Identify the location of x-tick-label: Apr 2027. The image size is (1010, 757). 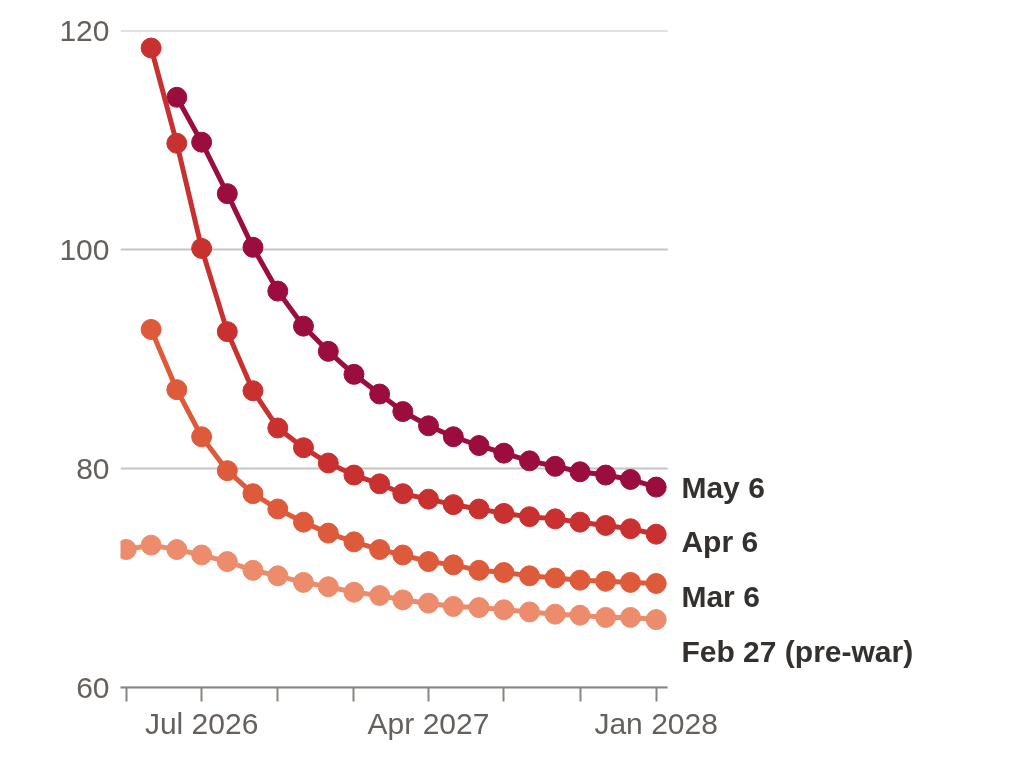
(428, 723).